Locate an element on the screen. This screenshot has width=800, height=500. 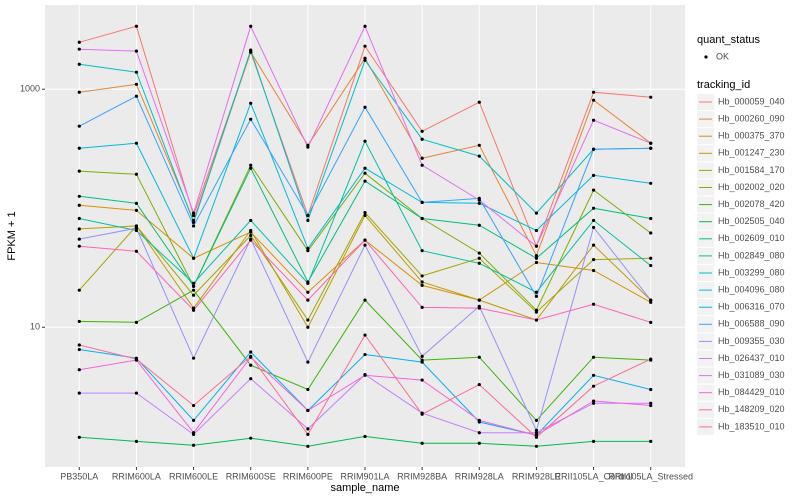
x-axis-title: sample_name is located at coordinates (364, 488).